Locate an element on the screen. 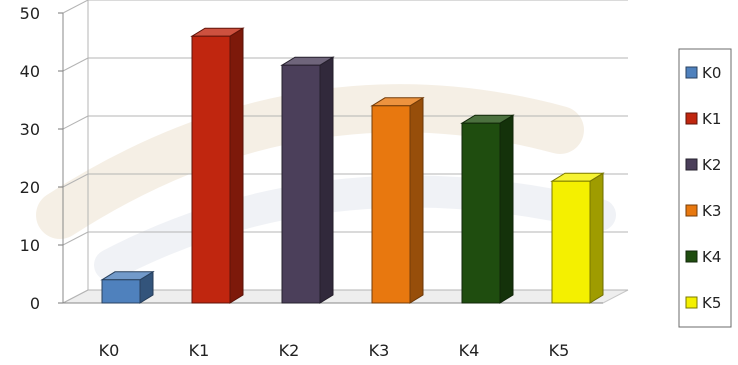 The width and height of the screenshot is (738, 365). legend-label: K5 is located at coordinates (711, 303).